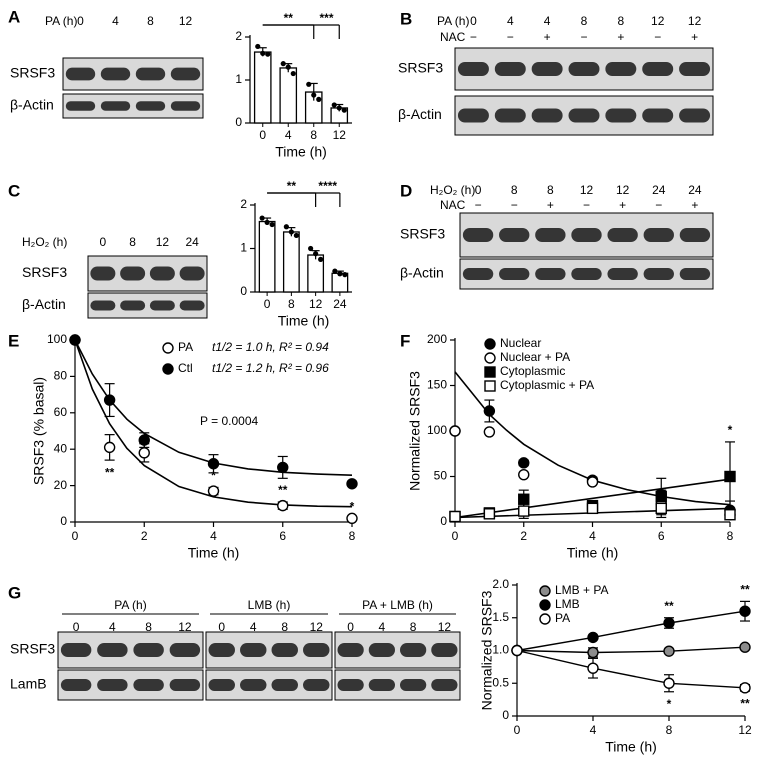 Image resolution: width=763 pixels, height=766 pixels. What do you see at coordinates (453, 21) in the screenshot?
I see `lane-header: PA (h)` at bounding box center [453, 21].